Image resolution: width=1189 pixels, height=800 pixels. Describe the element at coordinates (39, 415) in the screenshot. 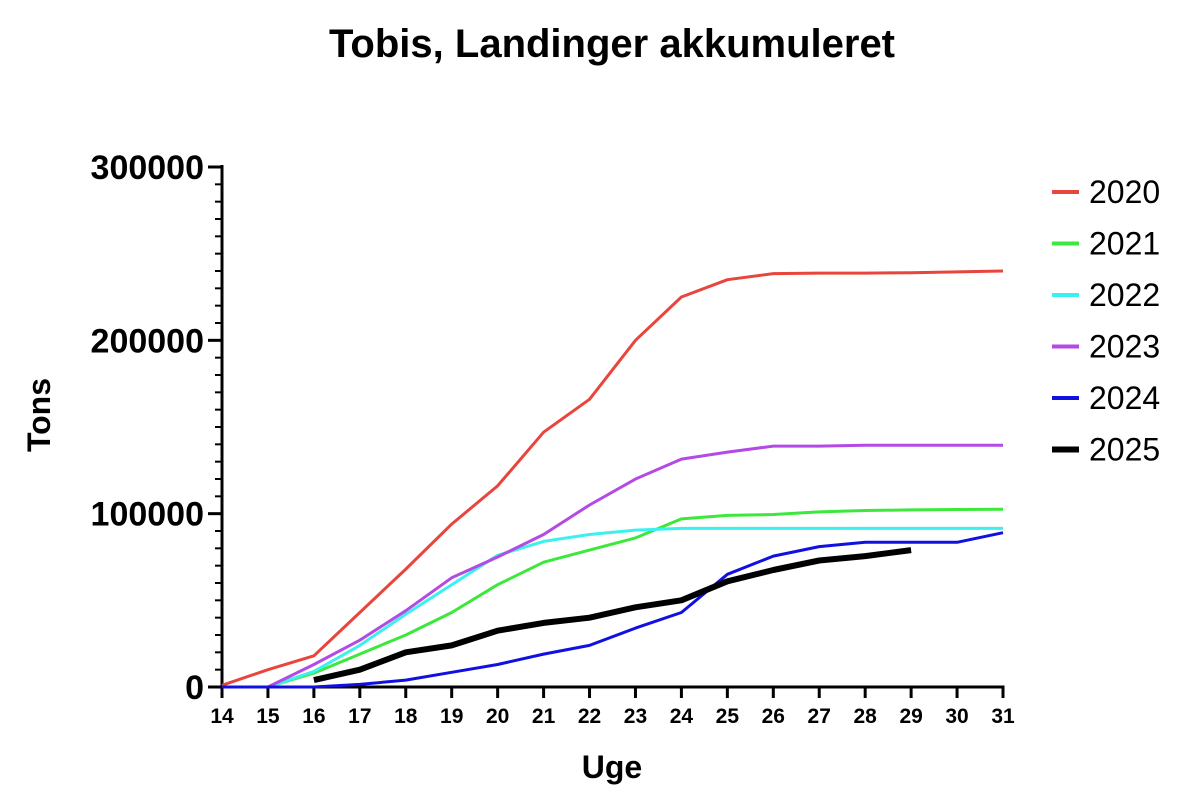

I see `y-axis-title: Tons` at that location.